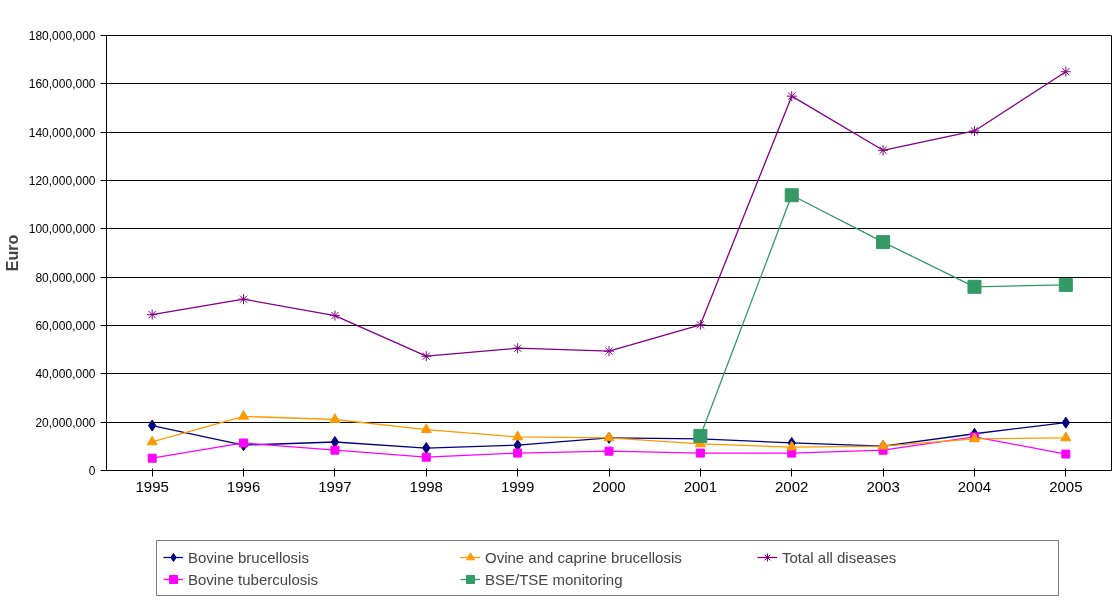 Image resolution: width=1119 pixels, height=607 pixels. What do you see at coordinates (92, 471) in the screenshot?
I see `y-tick-label: 0` at bounding box center [92, 471].